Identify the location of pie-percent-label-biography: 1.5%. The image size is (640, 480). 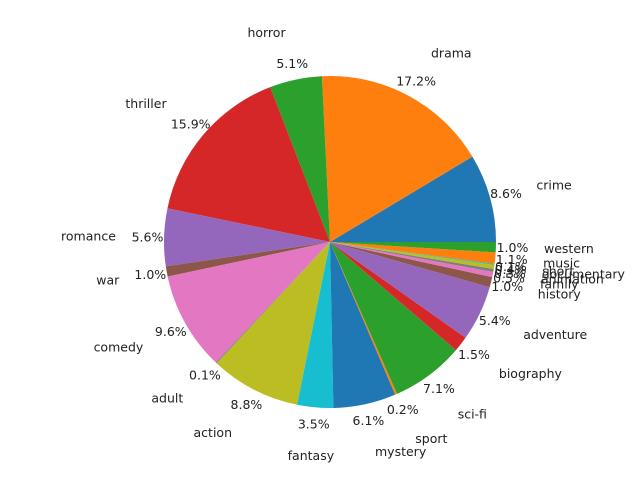
(474, 354).